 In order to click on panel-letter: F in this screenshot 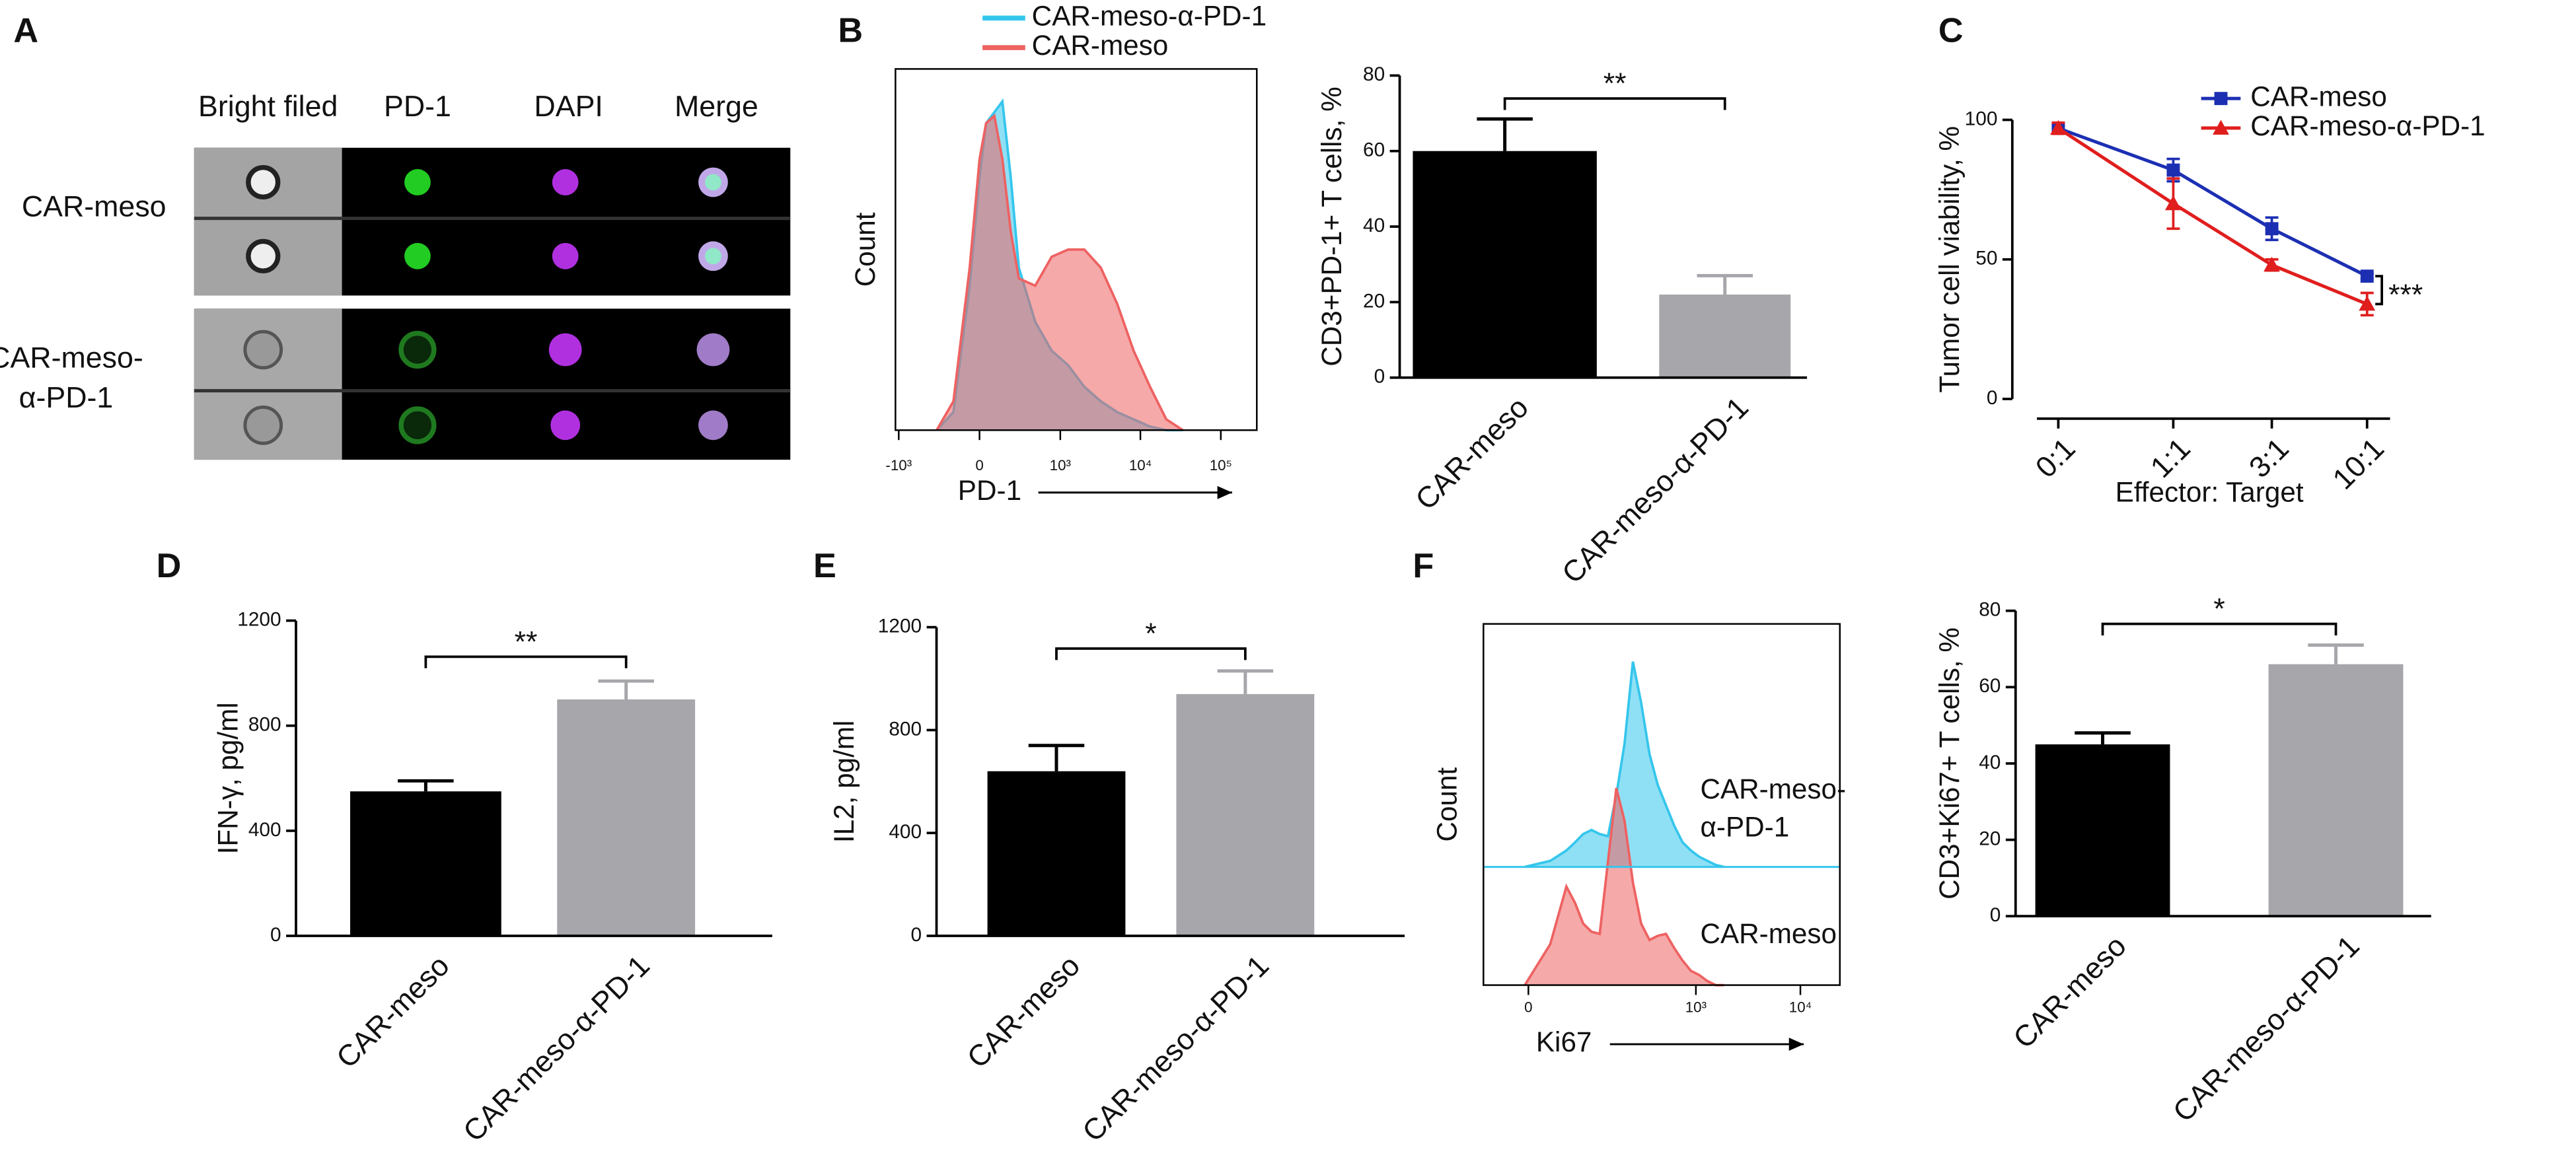, I will do `click(1423, 566)`.